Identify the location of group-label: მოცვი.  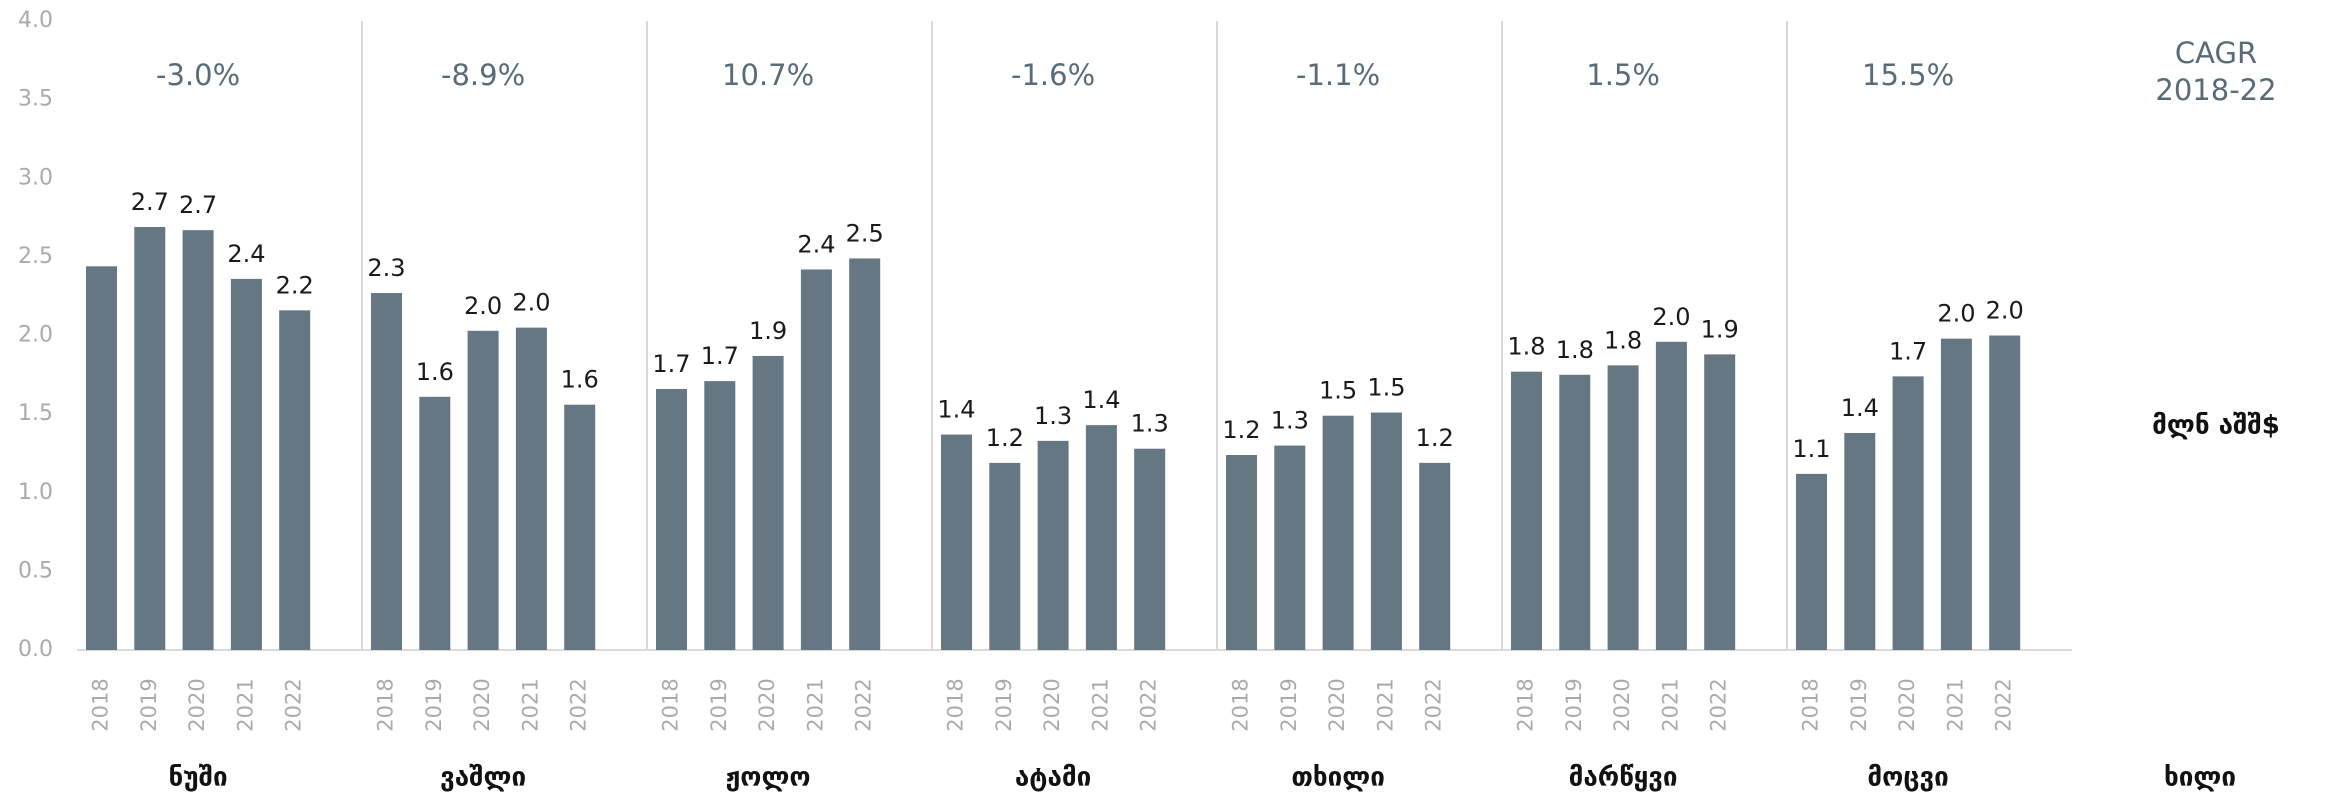
(1907, 778).